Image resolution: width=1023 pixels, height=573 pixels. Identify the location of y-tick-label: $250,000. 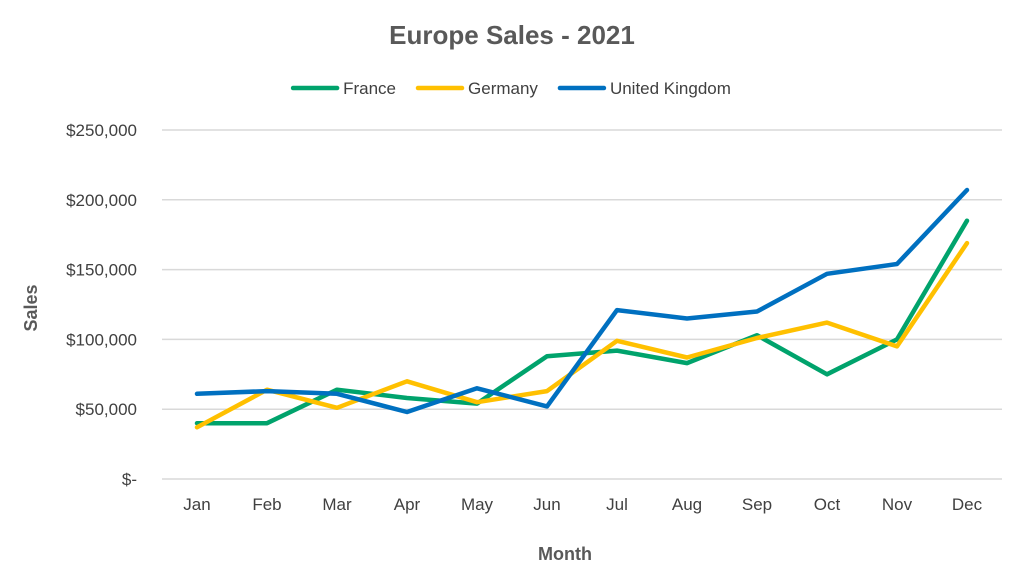
(101, 130).